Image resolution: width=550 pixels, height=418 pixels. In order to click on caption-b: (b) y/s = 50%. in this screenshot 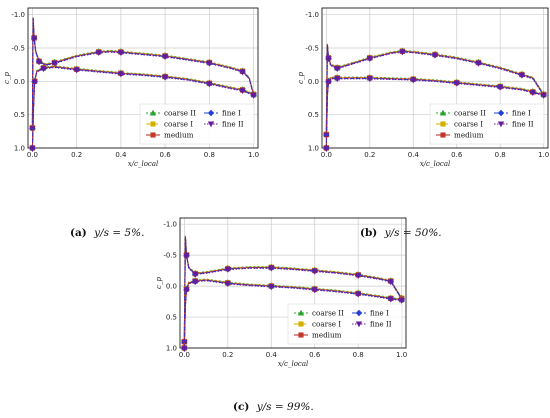, I will do `click(401, 233)`.